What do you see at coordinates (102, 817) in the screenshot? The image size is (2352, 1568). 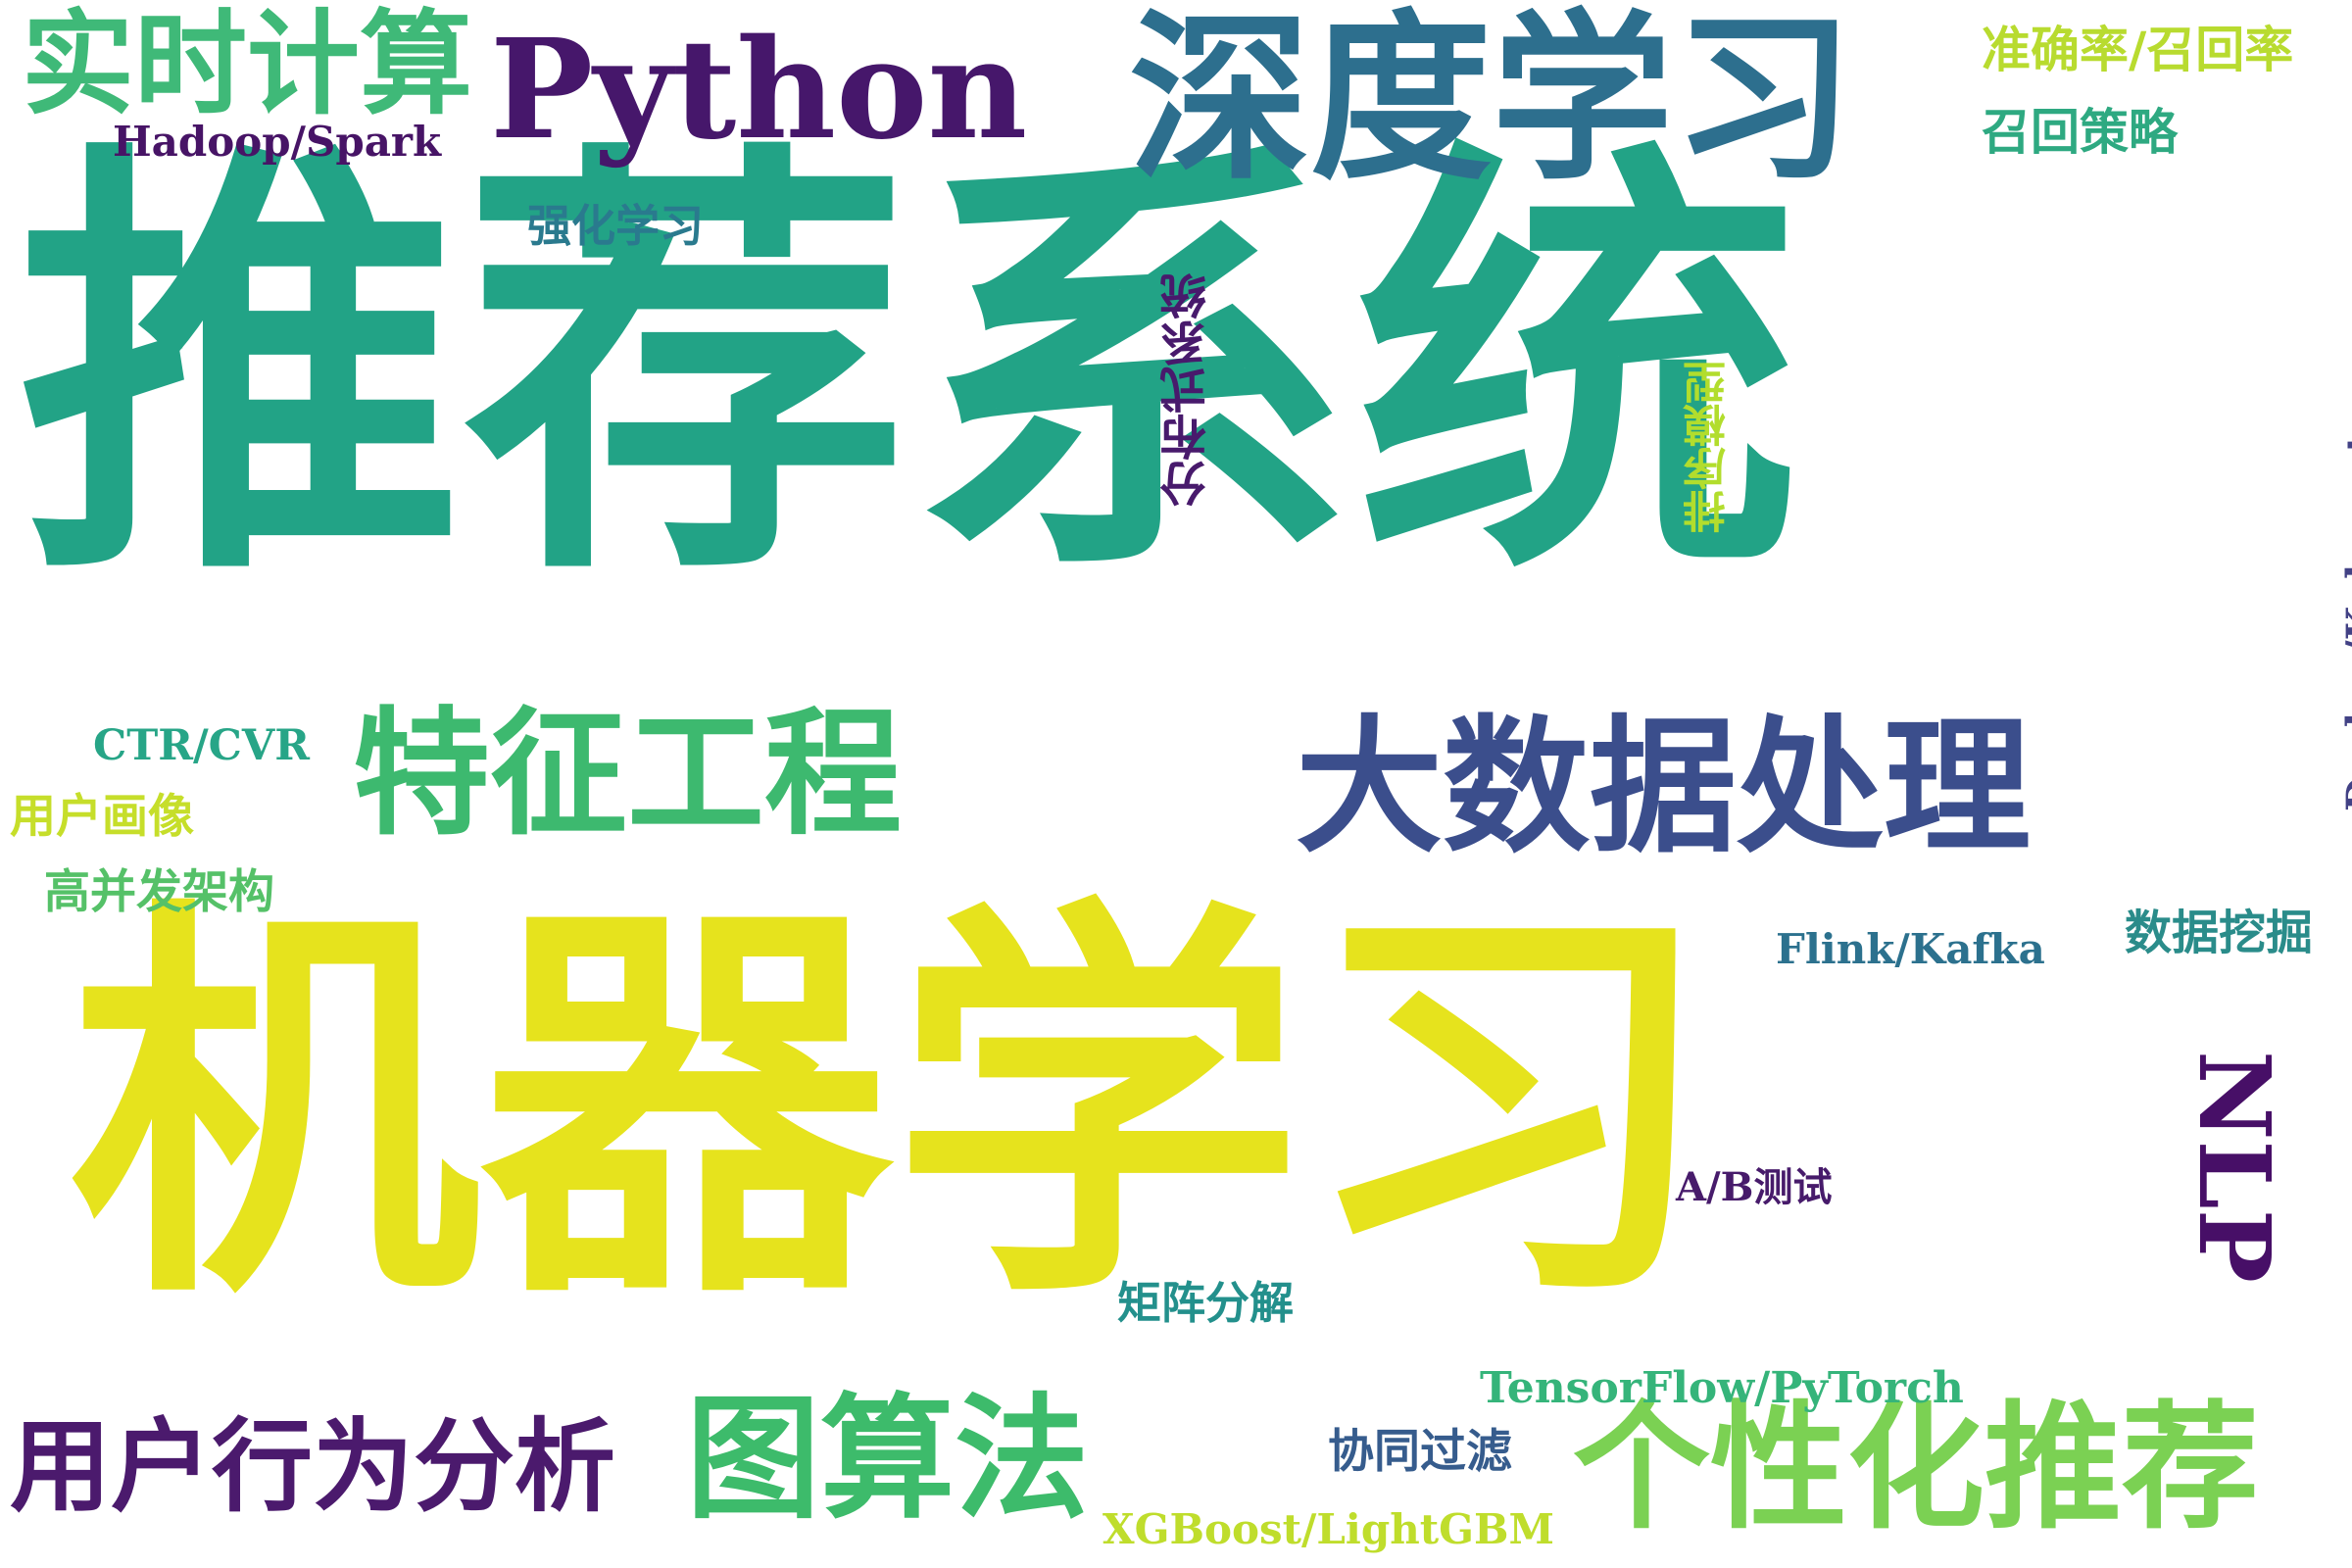 I see `word-yonghu-huaxiang: 用户画像` at bounding box center [102, 817].